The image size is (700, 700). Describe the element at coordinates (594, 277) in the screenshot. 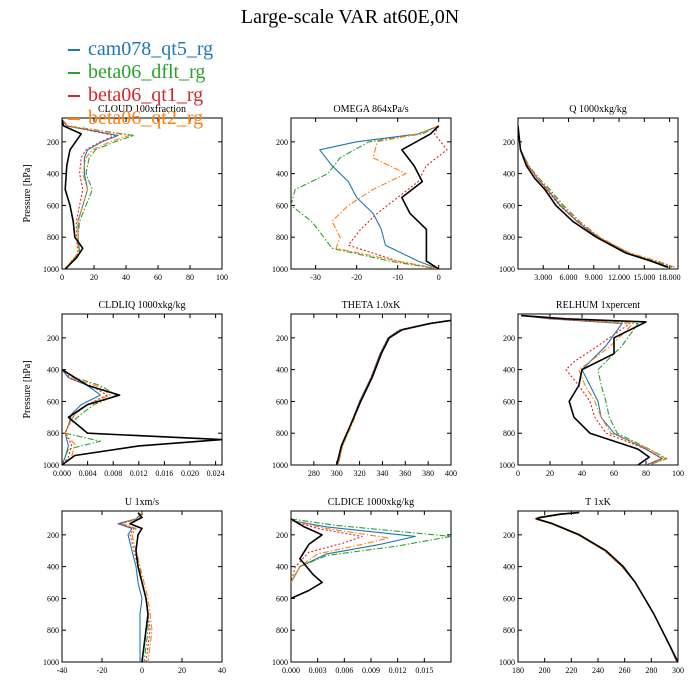

I see `x-tick-label: 9.000` at that location.